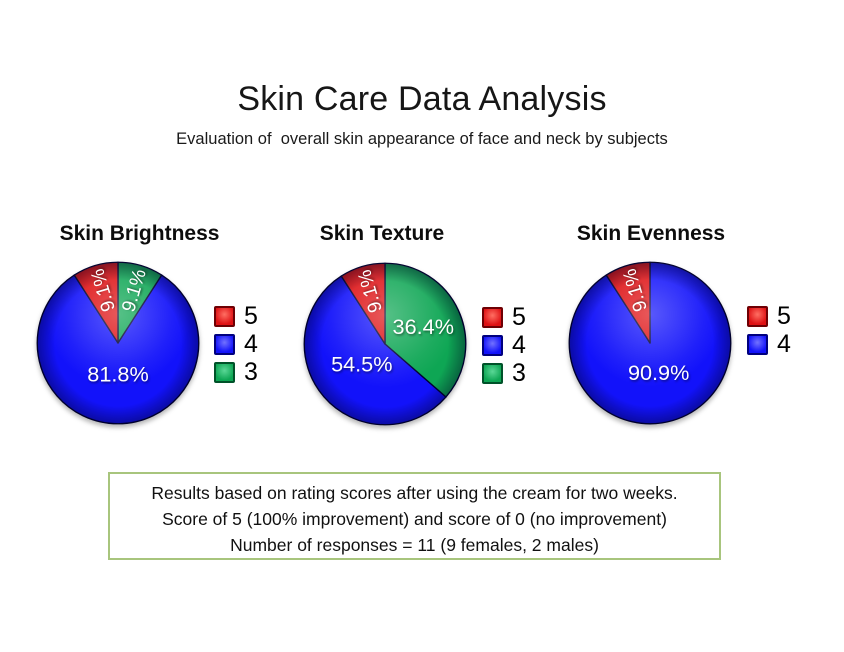  I want to click on chart-title-skin-evenness: Skin Evenness, so click(651, 233).